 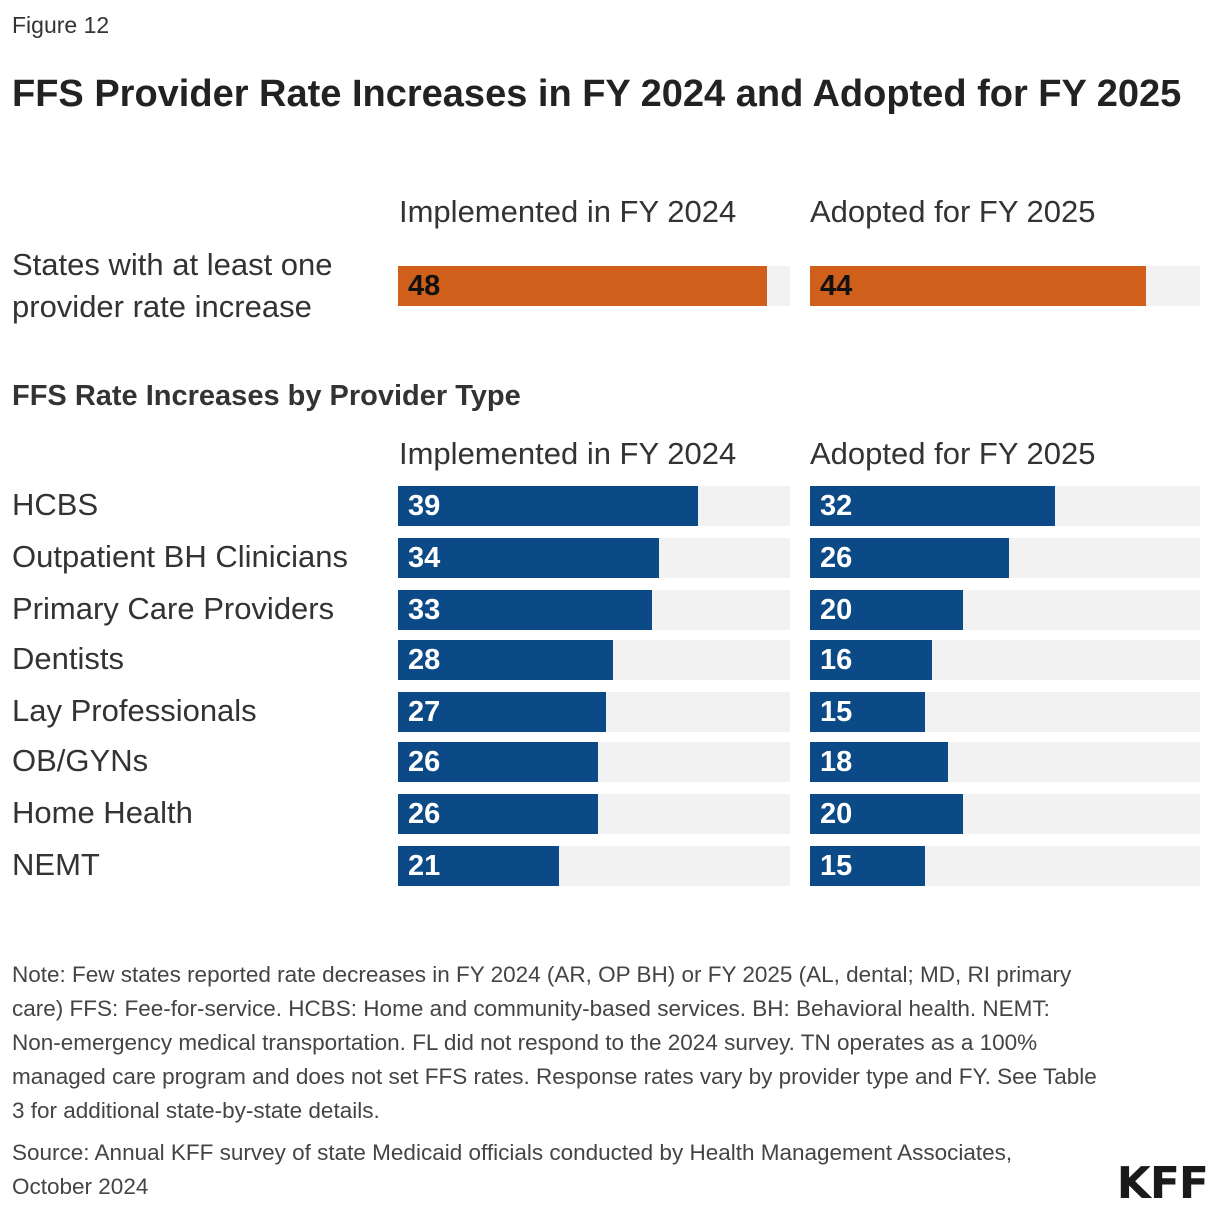 I want to click on bar-track: 28, so click(x=594, y=660).